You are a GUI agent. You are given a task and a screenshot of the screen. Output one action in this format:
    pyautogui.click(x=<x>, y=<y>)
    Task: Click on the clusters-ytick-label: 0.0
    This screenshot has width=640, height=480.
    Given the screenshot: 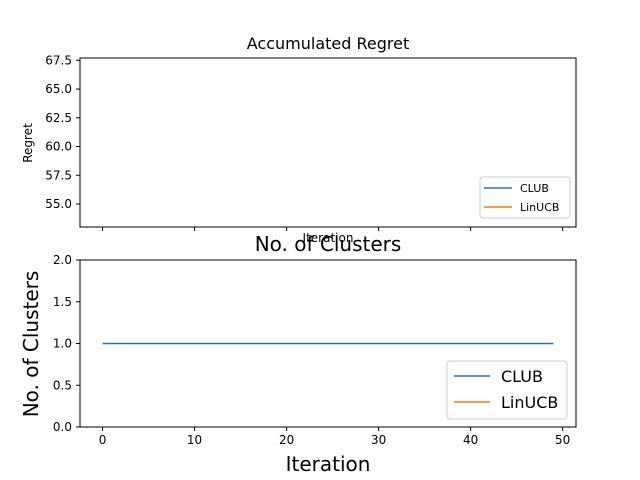 What is the action you would take?
    pyautogui.click(x=62, y=427)
    